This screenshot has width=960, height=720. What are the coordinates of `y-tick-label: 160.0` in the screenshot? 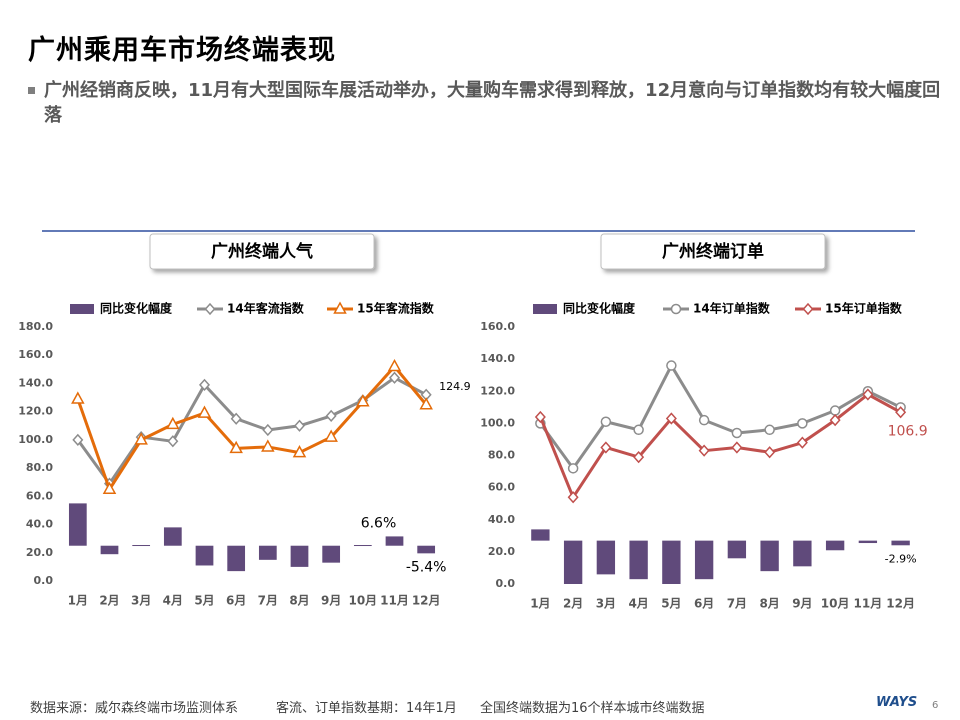 It's located at (497, 326).